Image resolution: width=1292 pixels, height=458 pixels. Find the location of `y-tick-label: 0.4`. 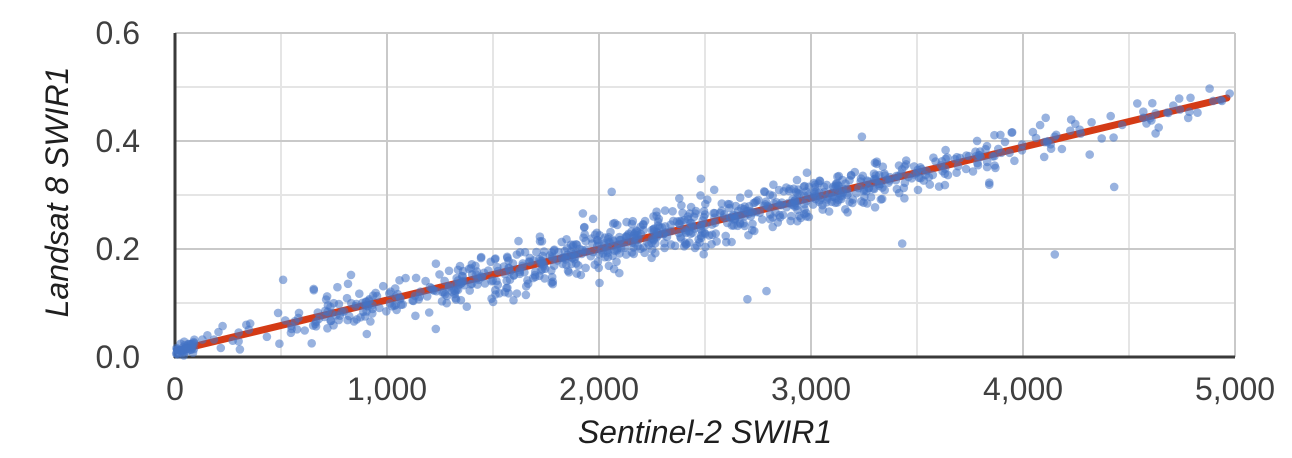

y-tick-label: 0.4 is located at coordinates (118, 141).